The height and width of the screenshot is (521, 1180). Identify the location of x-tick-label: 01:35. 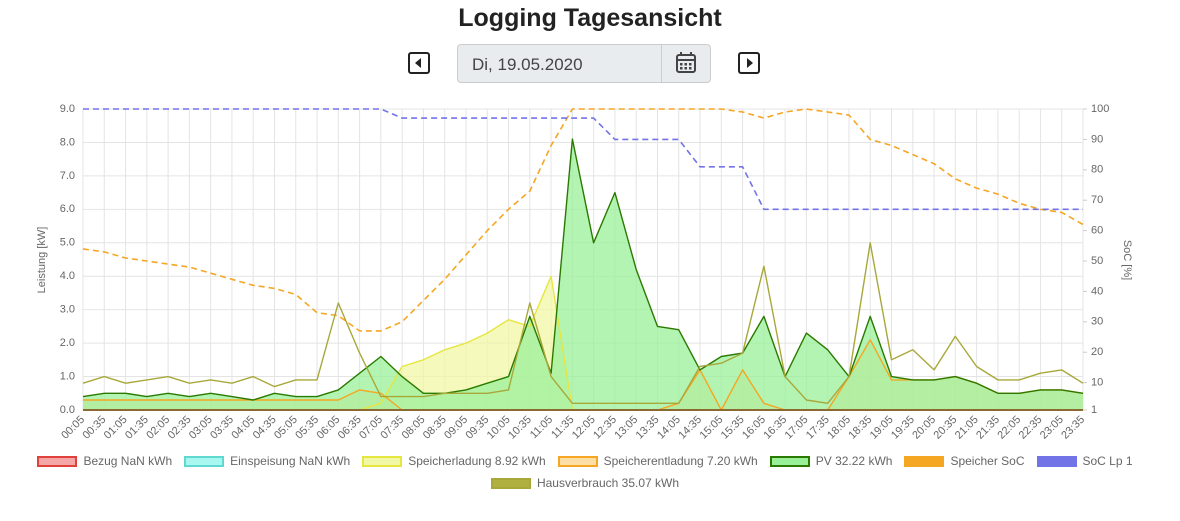
(137, 428).